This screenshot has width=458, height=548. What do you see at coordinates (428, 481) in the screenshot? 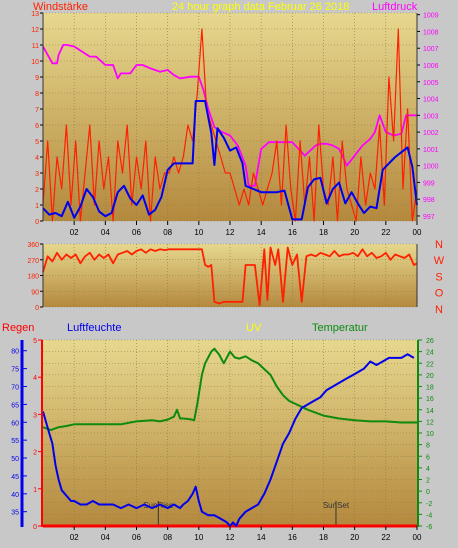
I see `temperature-tick-label: 2` at bounding box center [428, 481].